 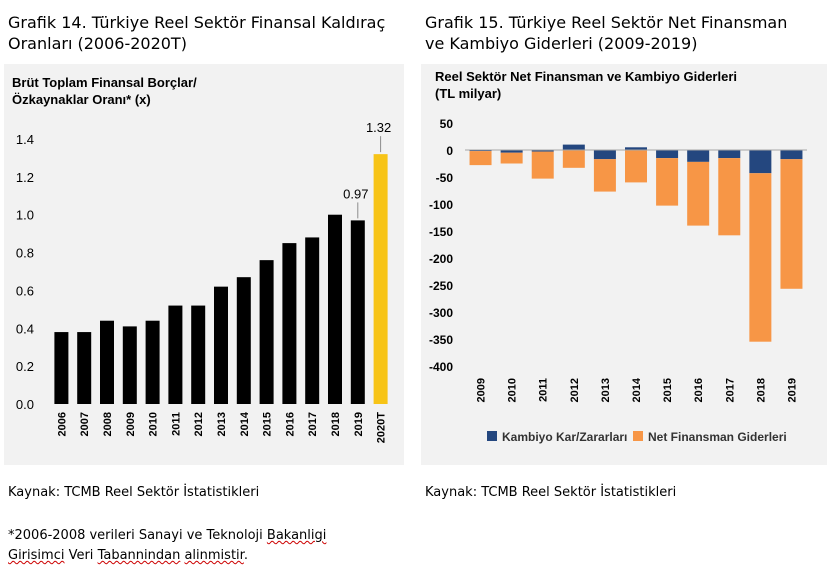 What do you see at coordinates (81, 99) in the screenshot?
I see `left-chart-title-line2: Özkaynaklar Oranı* (x)` at bounding box center [81, 99].